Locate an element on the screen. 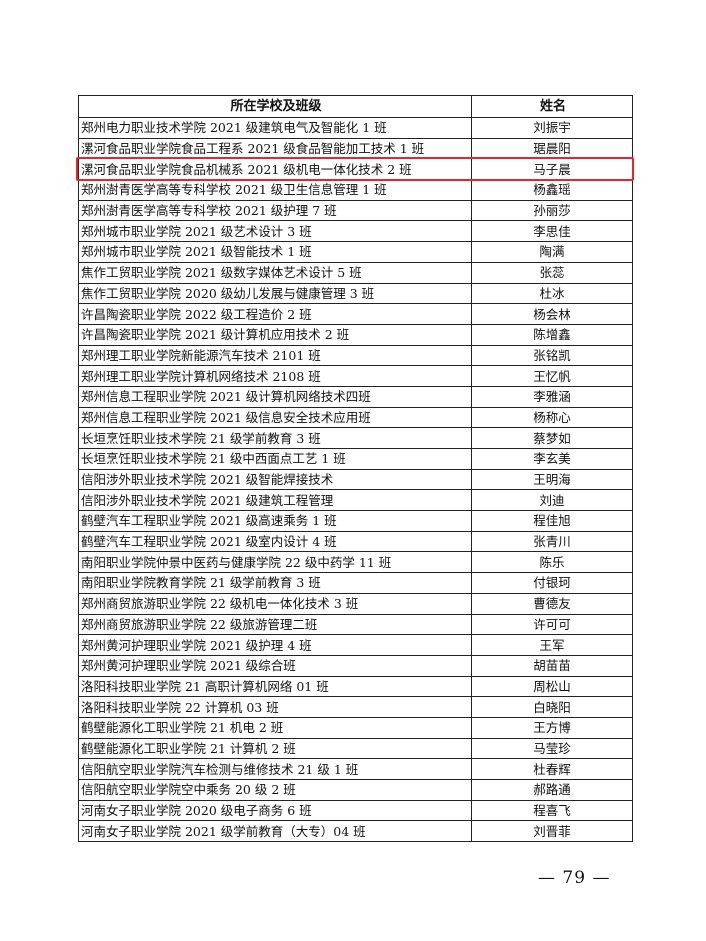 This screenshot has width=706, height=941. school-class-cell: 鹤壁能源化工职业学院 21 计算机 2 班 is located at coordinates (275, 748).